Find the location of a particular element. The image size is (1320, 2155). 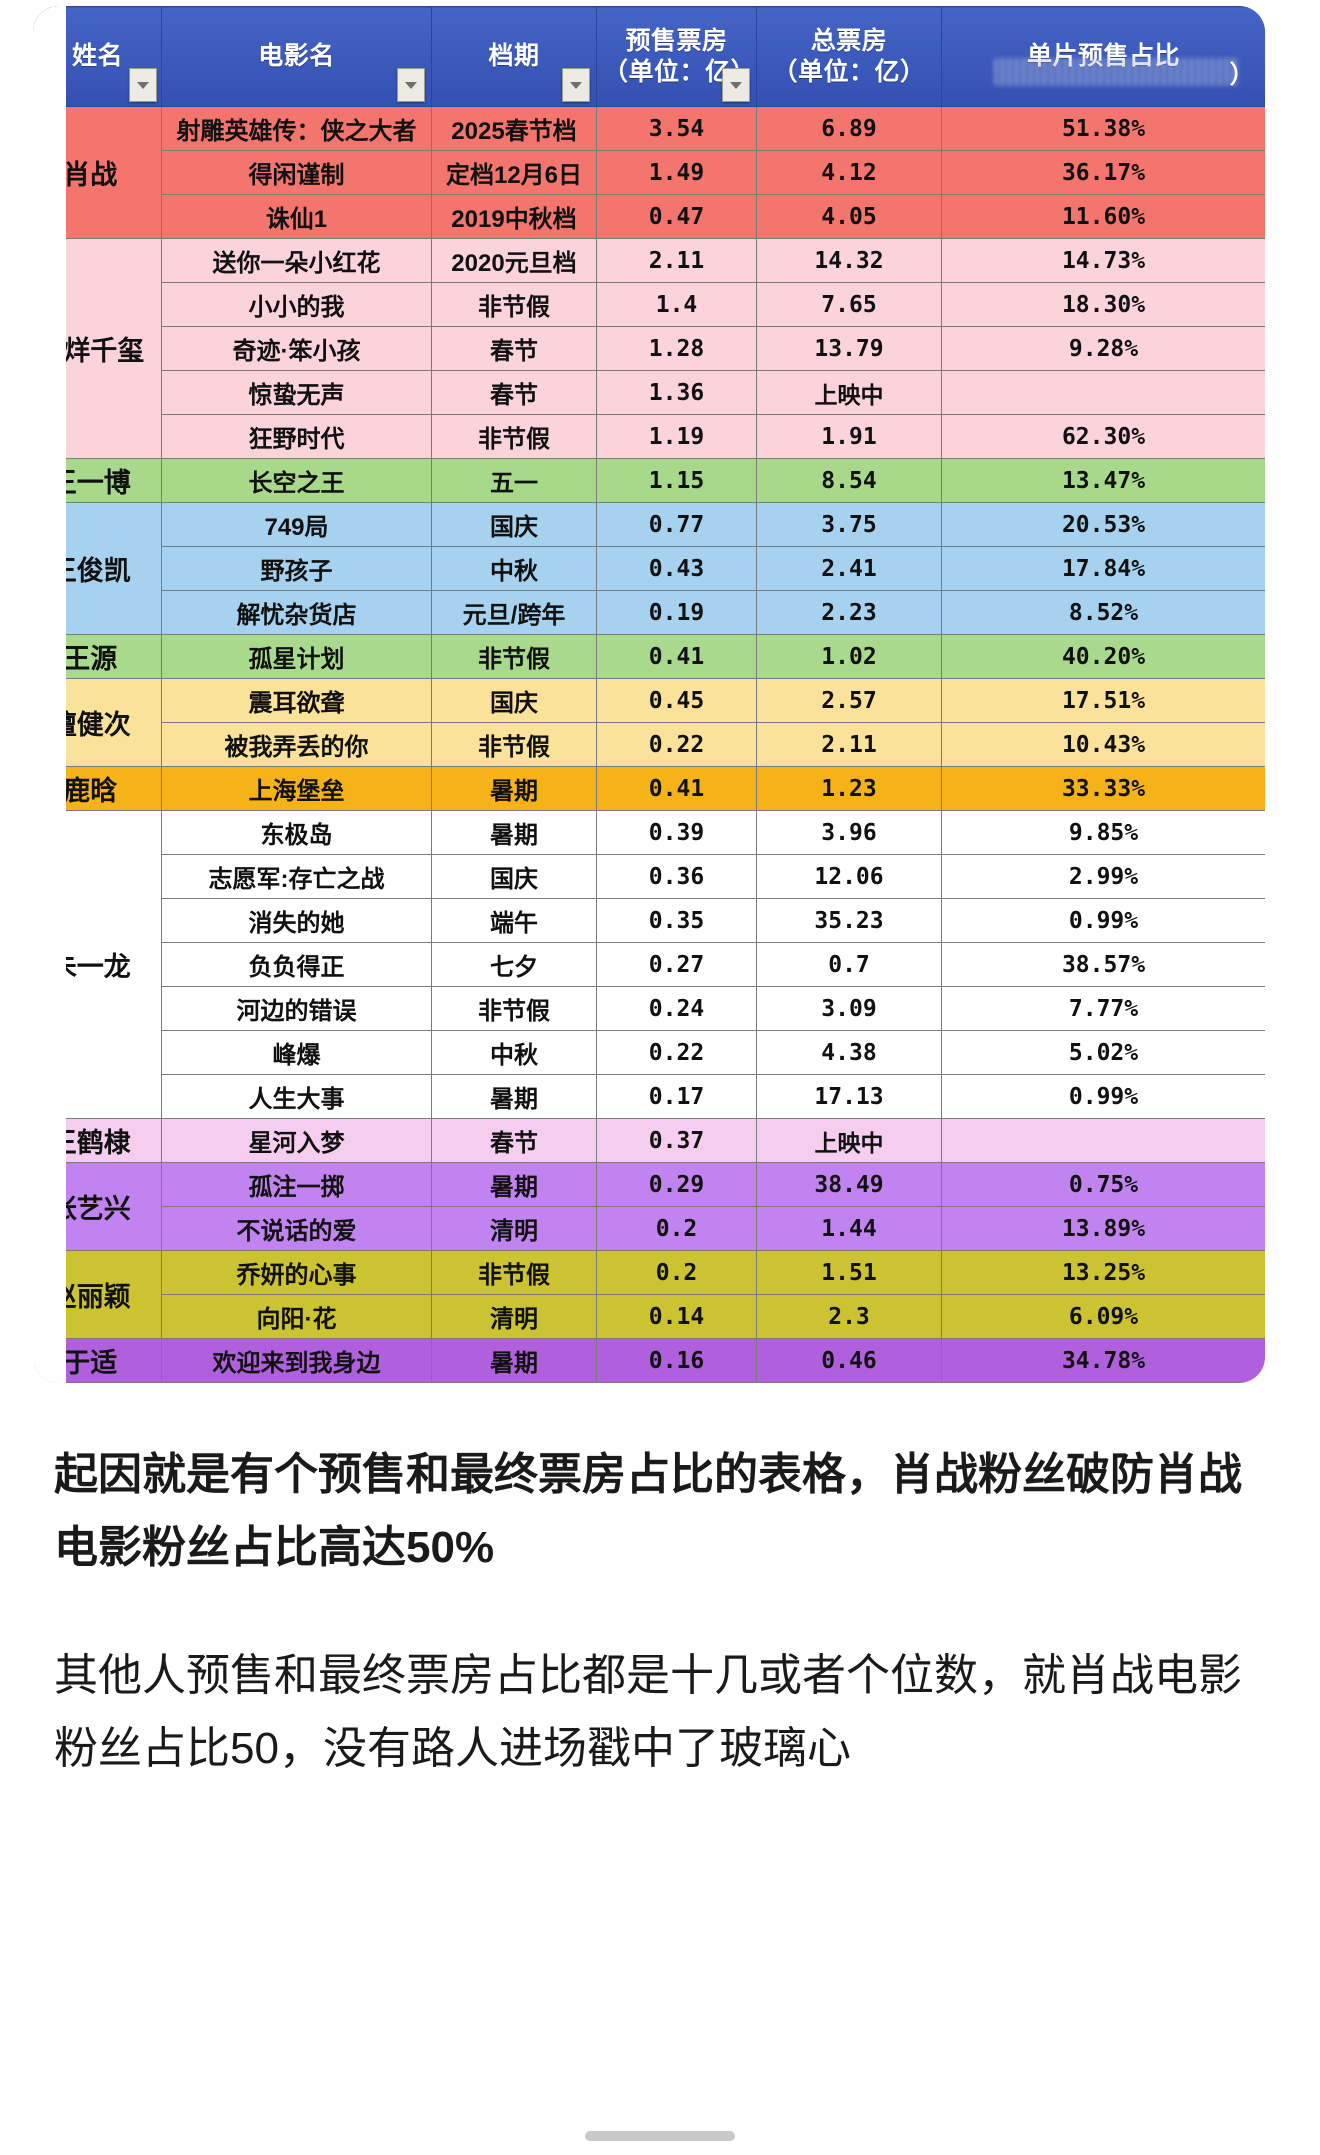

cell-movie-title: 孤星计划 is located at coordinates (296, 656).